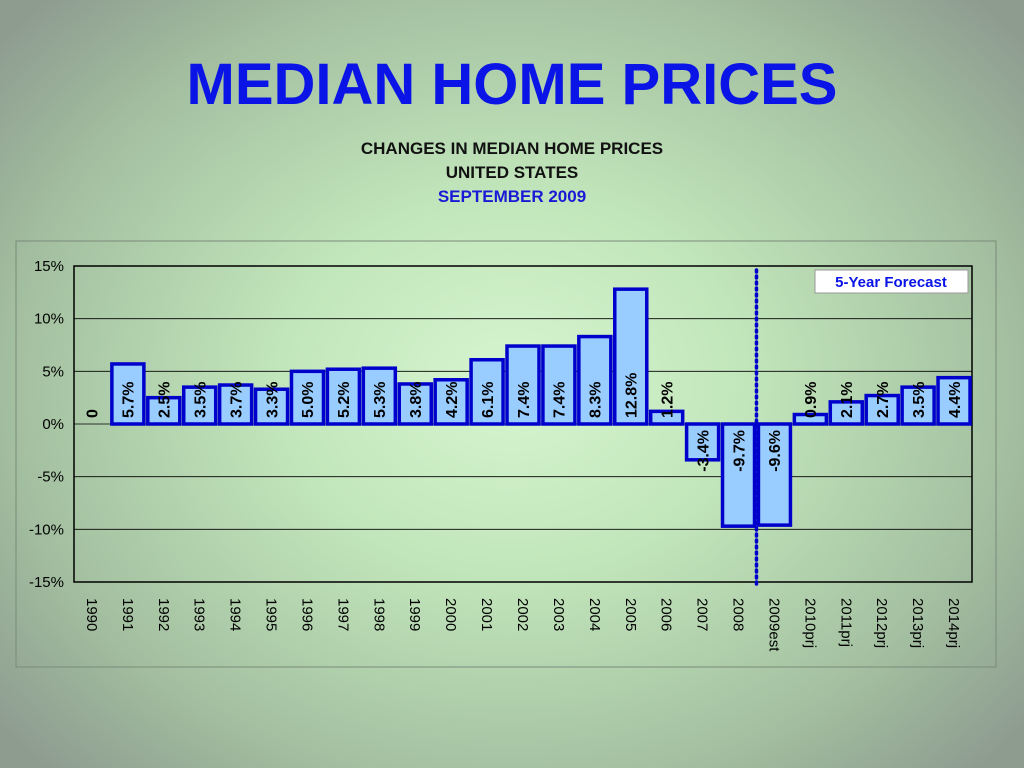 This screenshot has width=1024, height=768. What do you see at coordinates (739, 451) in the screenshot?
I see `data-label: -9.7%` at bounding box center [739, 451].